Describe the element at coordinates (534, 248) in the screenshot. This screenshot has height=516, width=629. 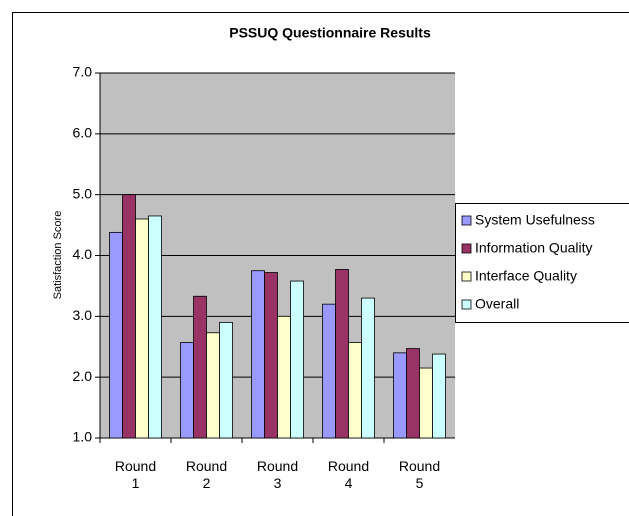
I see `legend-label: Information Quality` at that location.